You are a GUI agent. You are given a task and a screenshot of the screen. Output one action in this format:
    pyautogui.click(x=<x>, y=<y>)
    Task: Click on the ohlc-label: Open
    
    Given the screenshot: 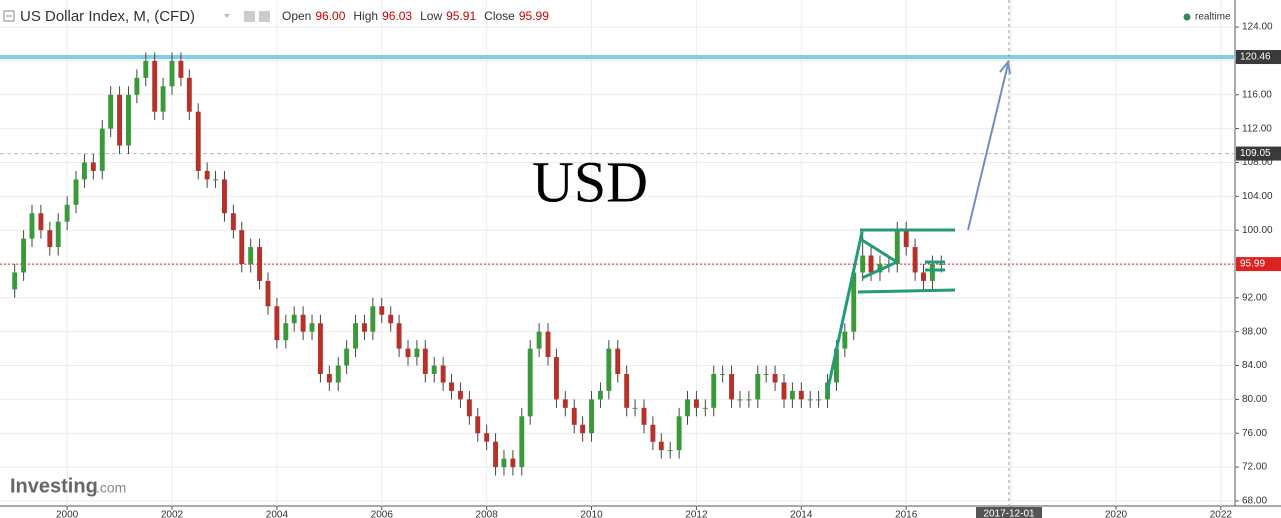 What is the action you would take?
    pyautogui.click(x=296, y=16)
    